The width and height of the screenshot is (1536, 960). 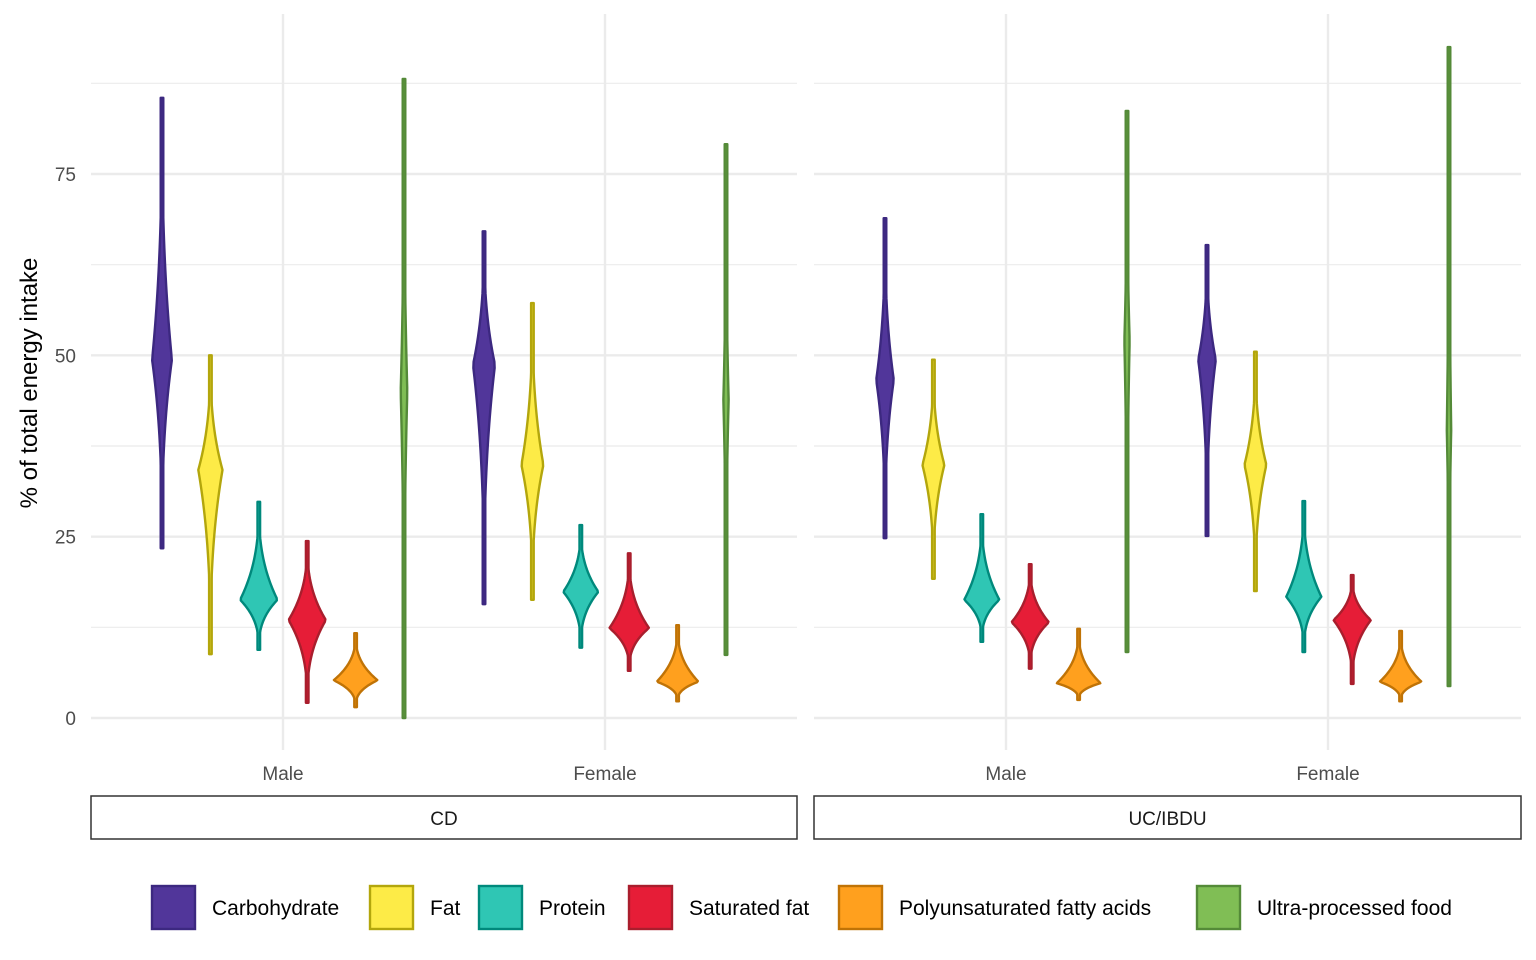 What do you see at coordinates (65, 356) in the screenshot?
I see `y-tick-label: 50` at bounding box center [65, 356].